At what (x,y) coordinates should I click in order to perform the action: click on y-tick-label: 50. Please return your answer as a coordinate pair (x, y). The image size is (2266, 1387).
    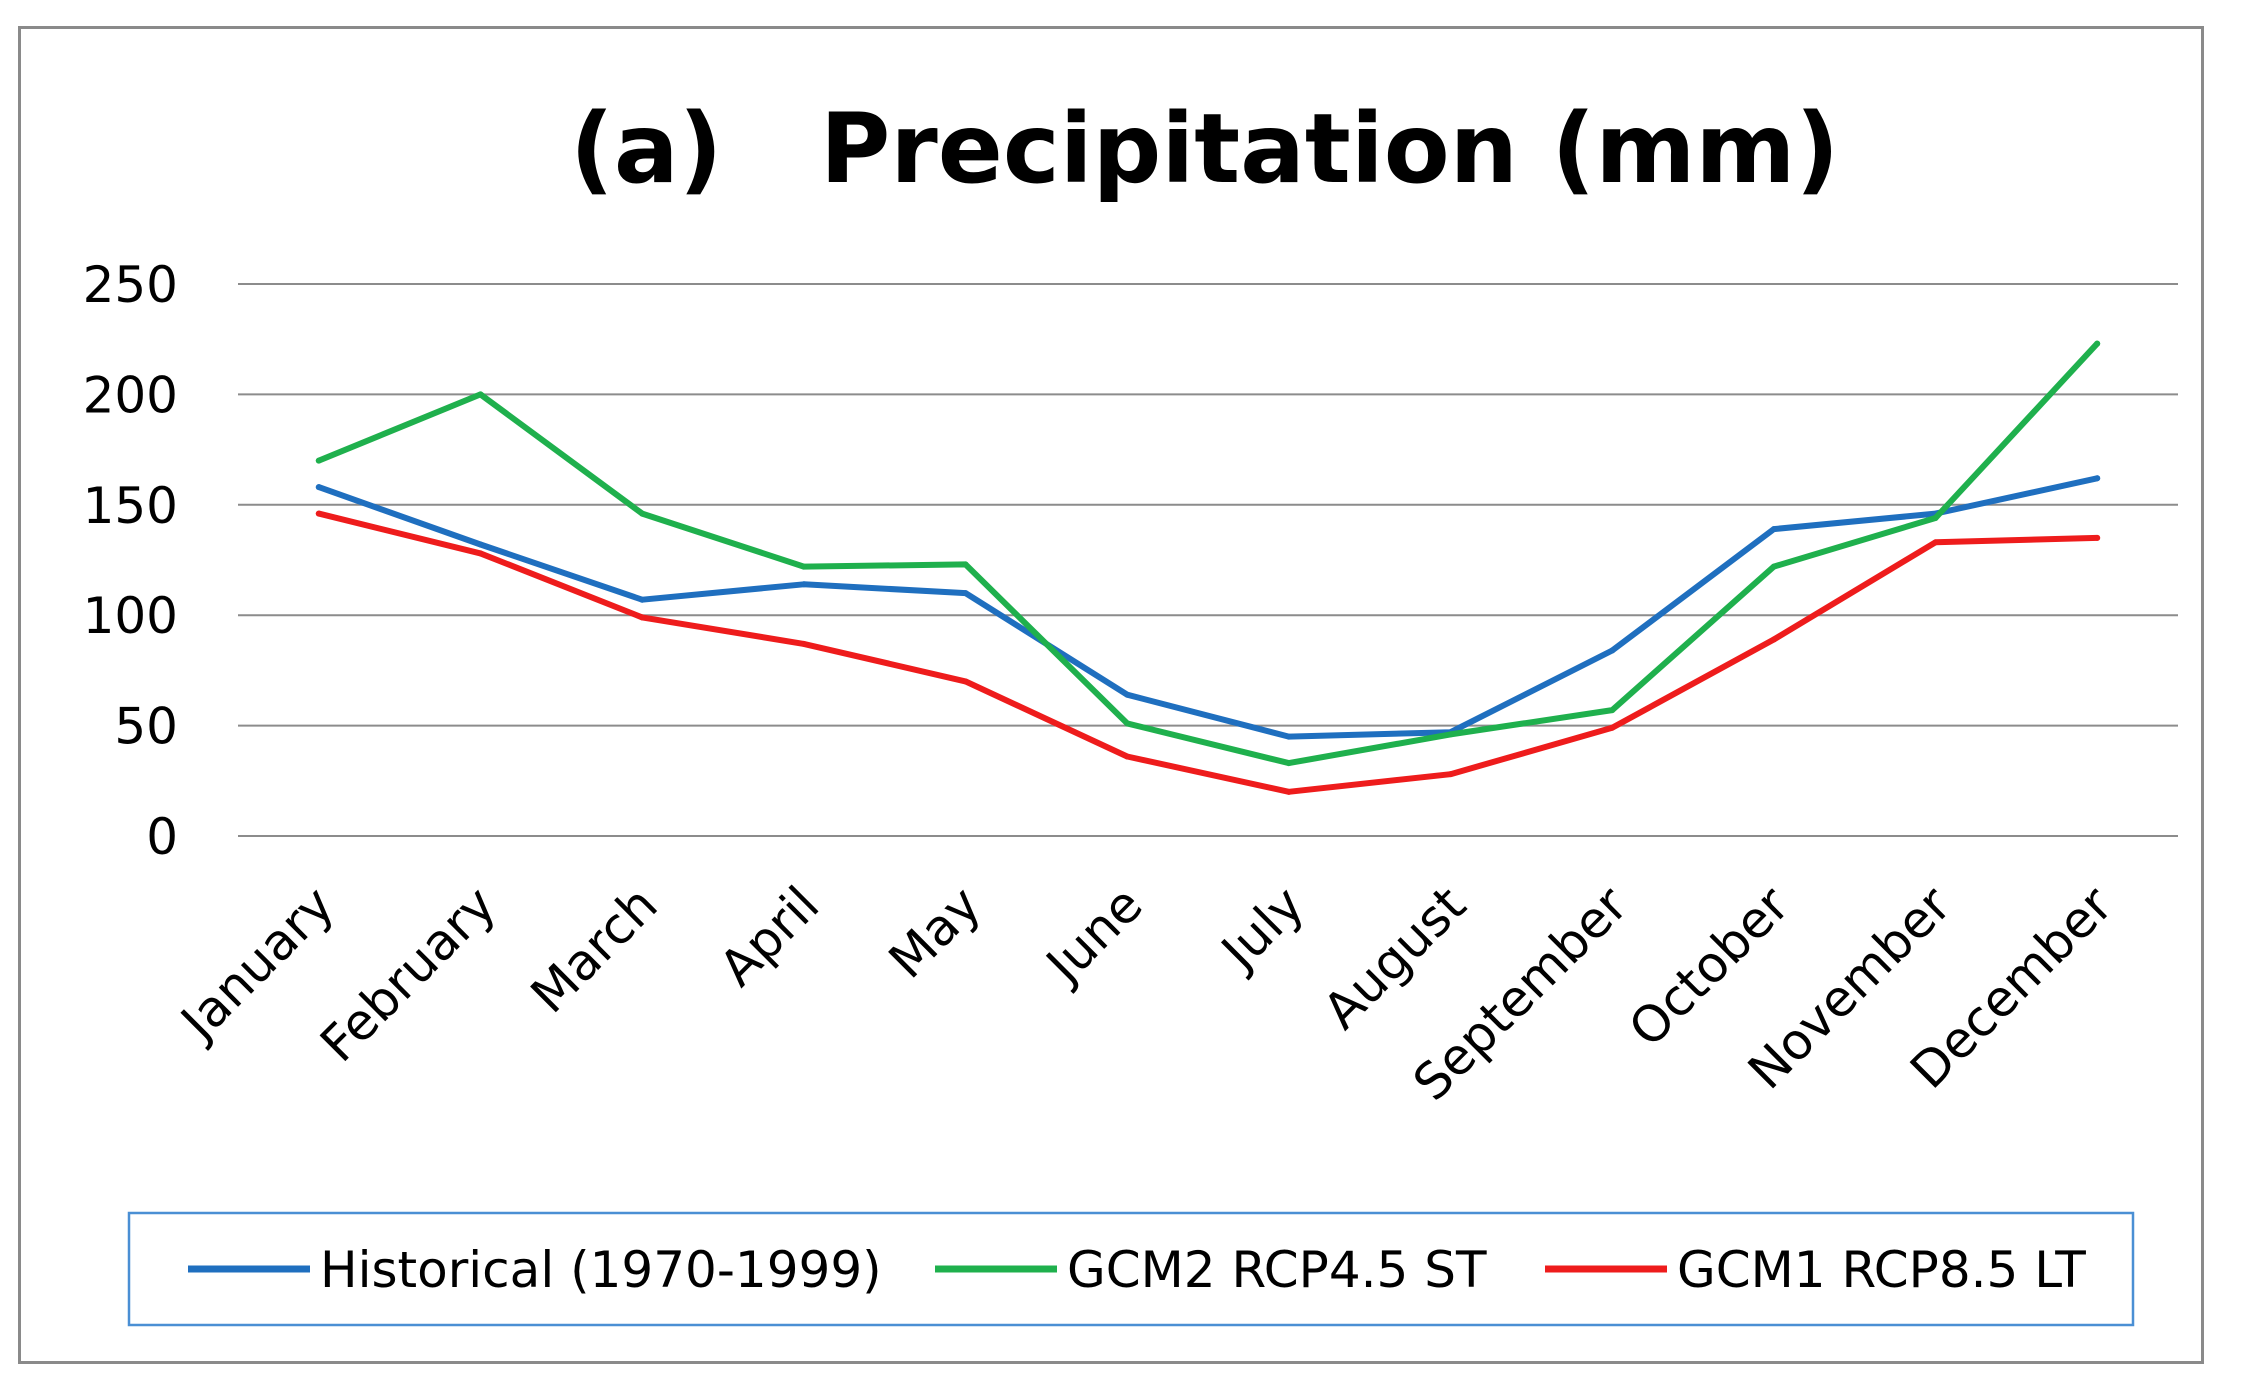
    Looking at the image, I should click on (146, 727).